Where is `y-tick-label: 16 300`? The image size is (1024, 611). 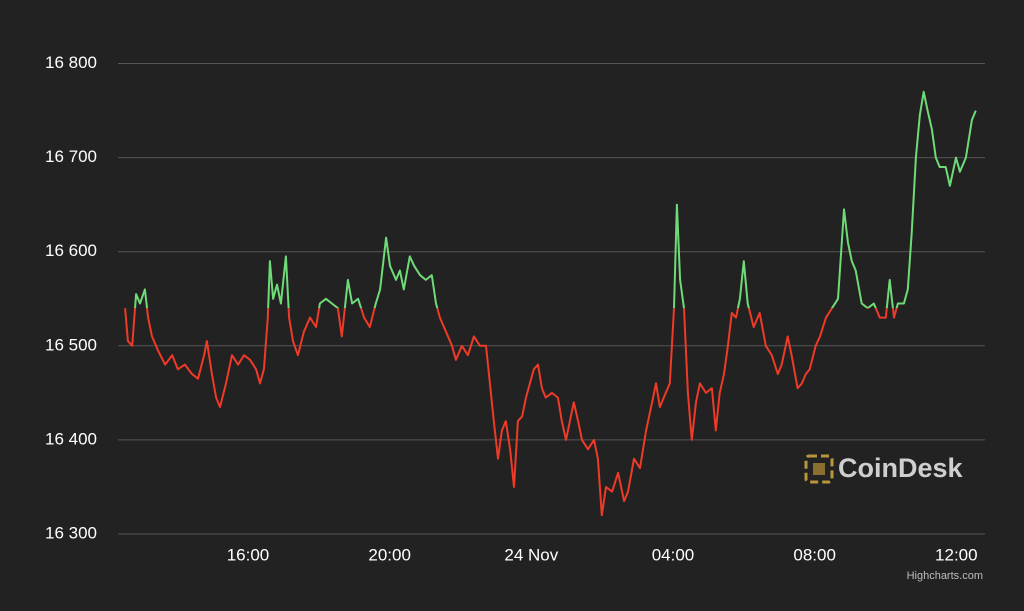
y-tick-label: 16 300 is located at coordinates (71, 532).